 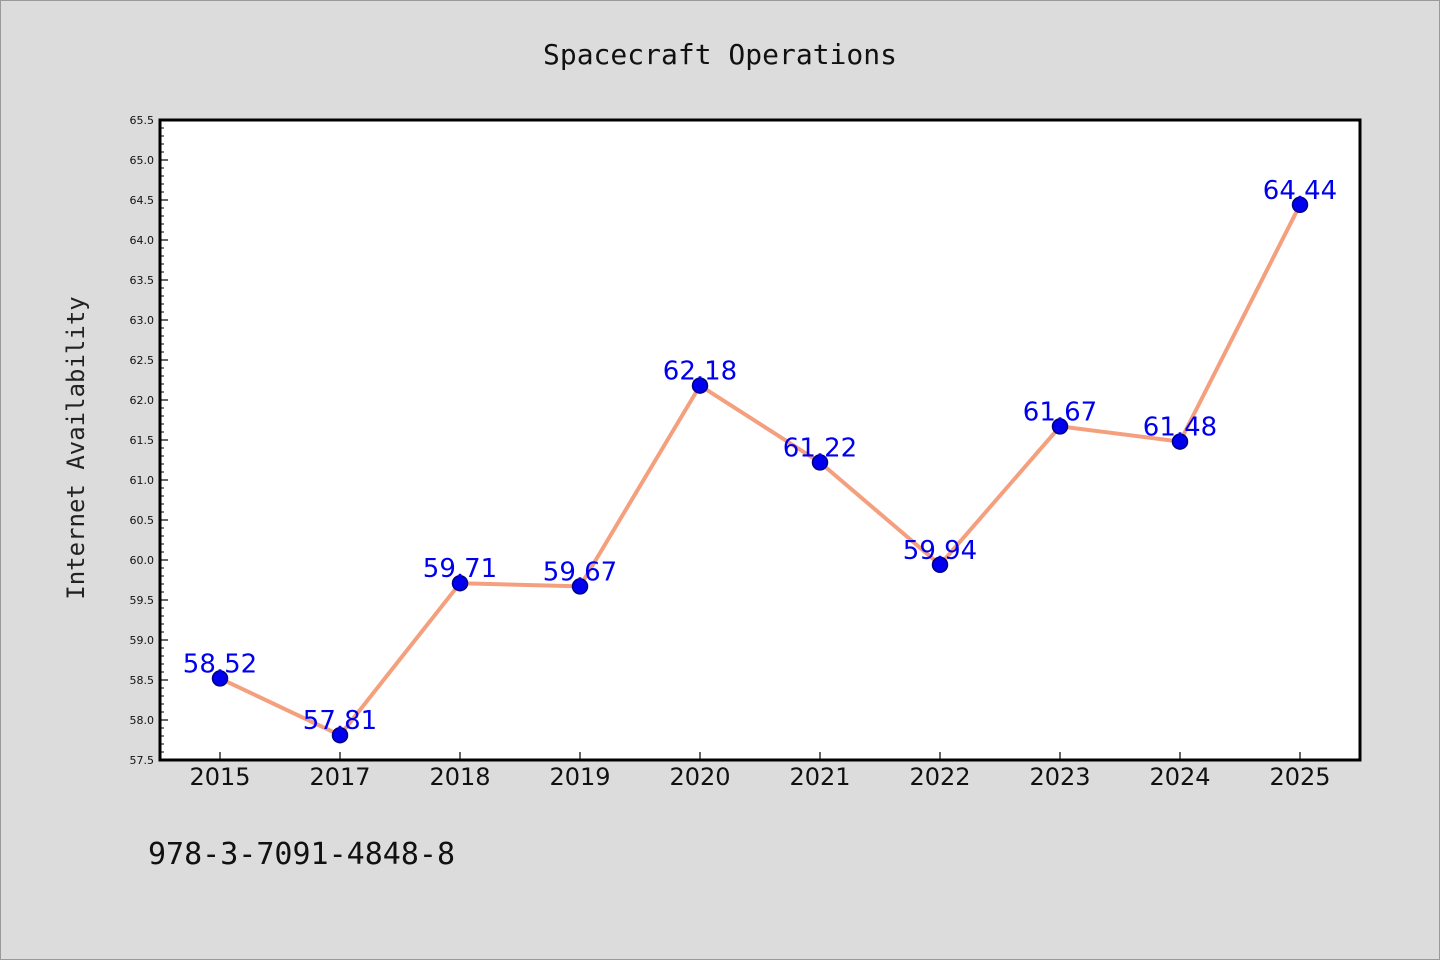 I want to click on y-tick-label: 58.0, so click(x=142, y=720).